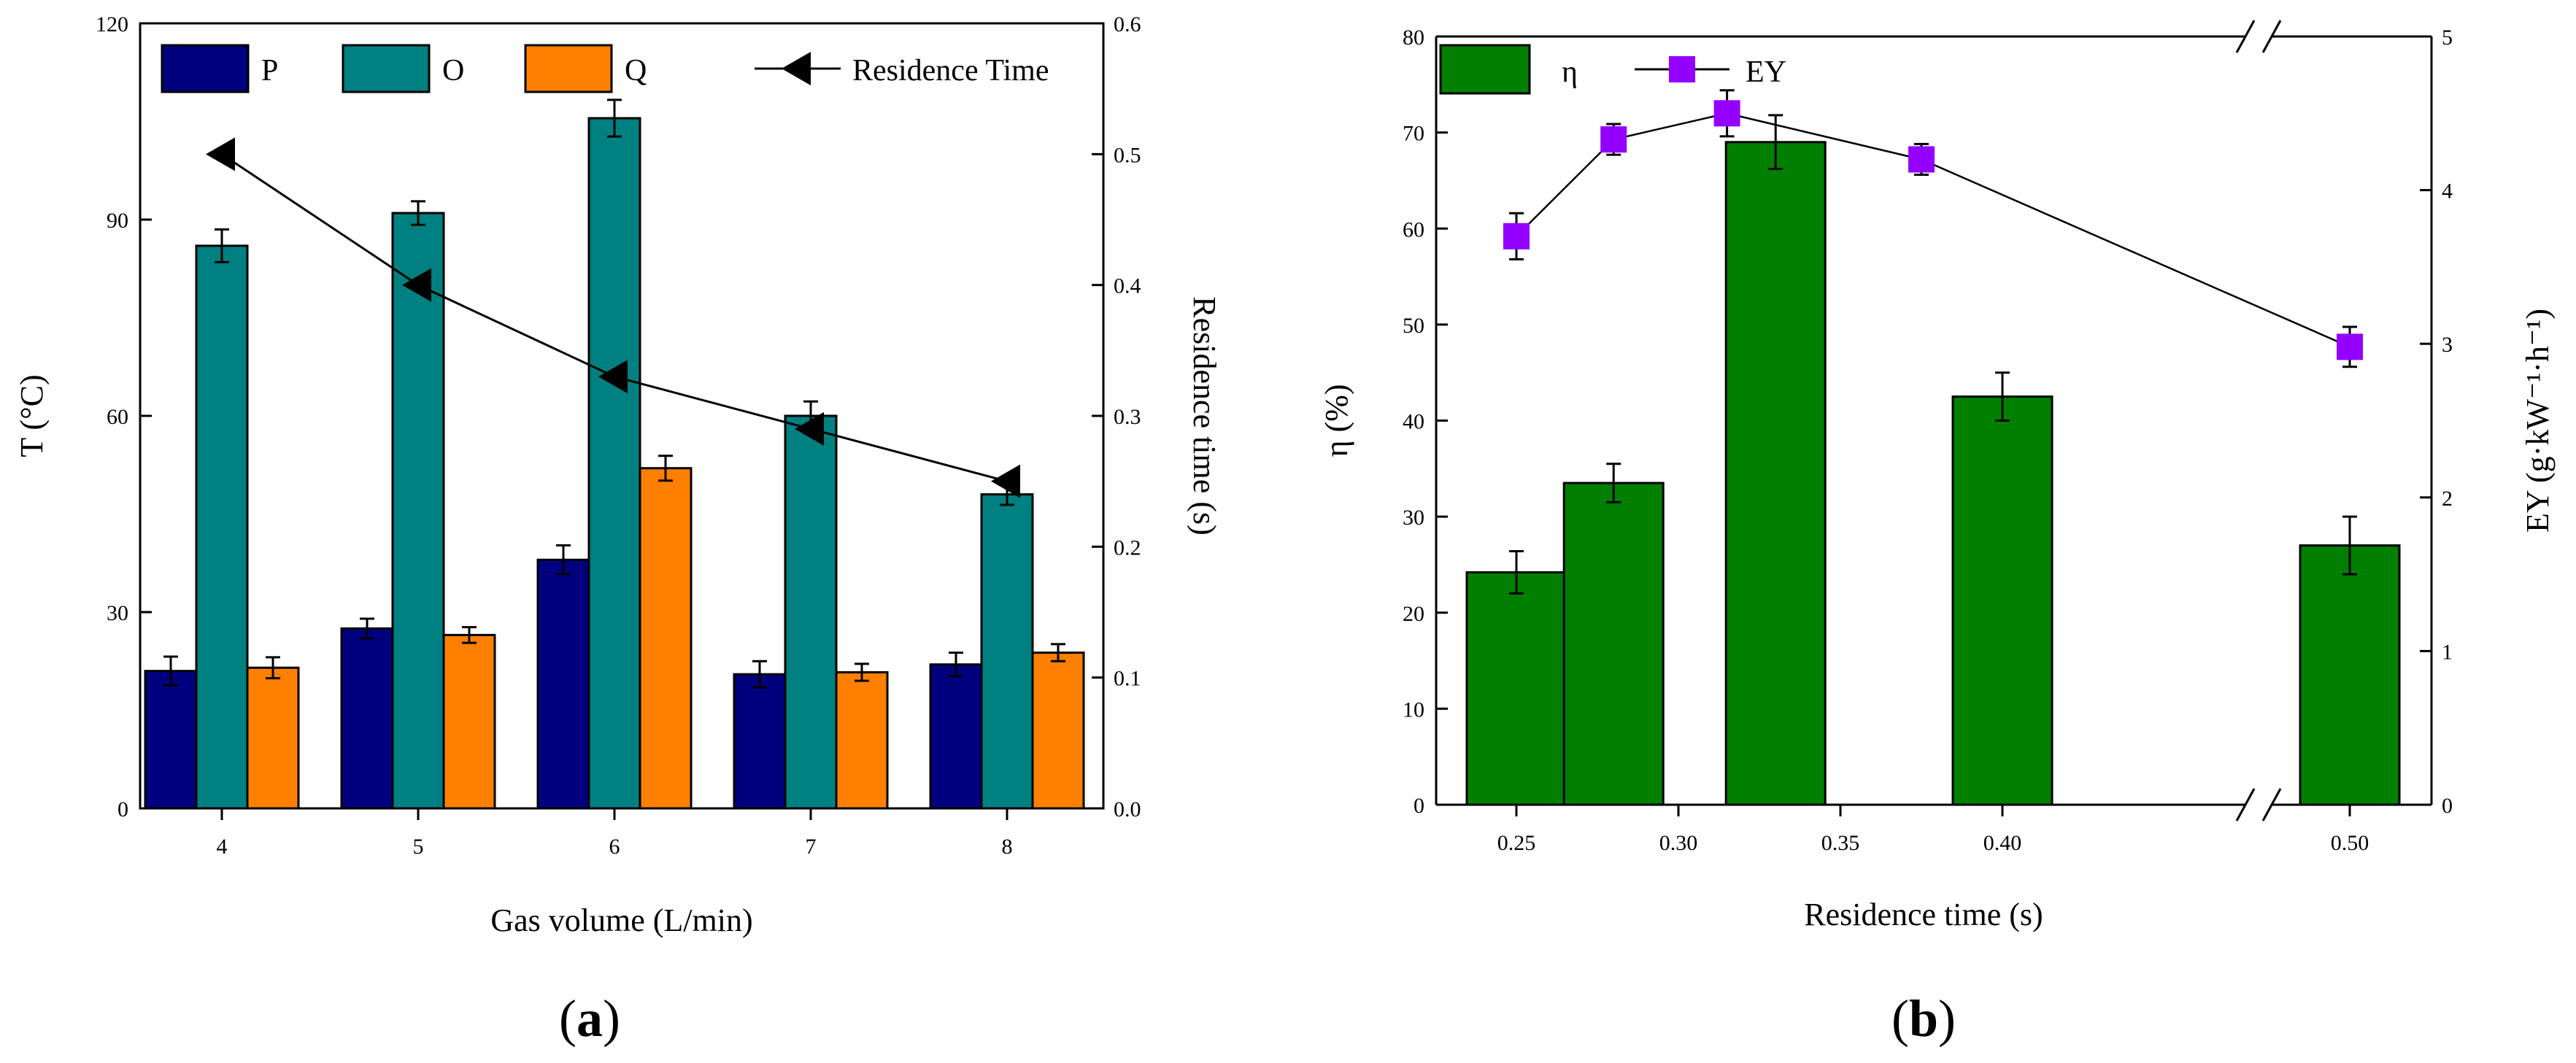 Image resolution: width=2576 pixels, height=1063 pixels. Describe the element at coordinates (568, 68) in the screenshot. I see `legend-swatch-q` at that location.